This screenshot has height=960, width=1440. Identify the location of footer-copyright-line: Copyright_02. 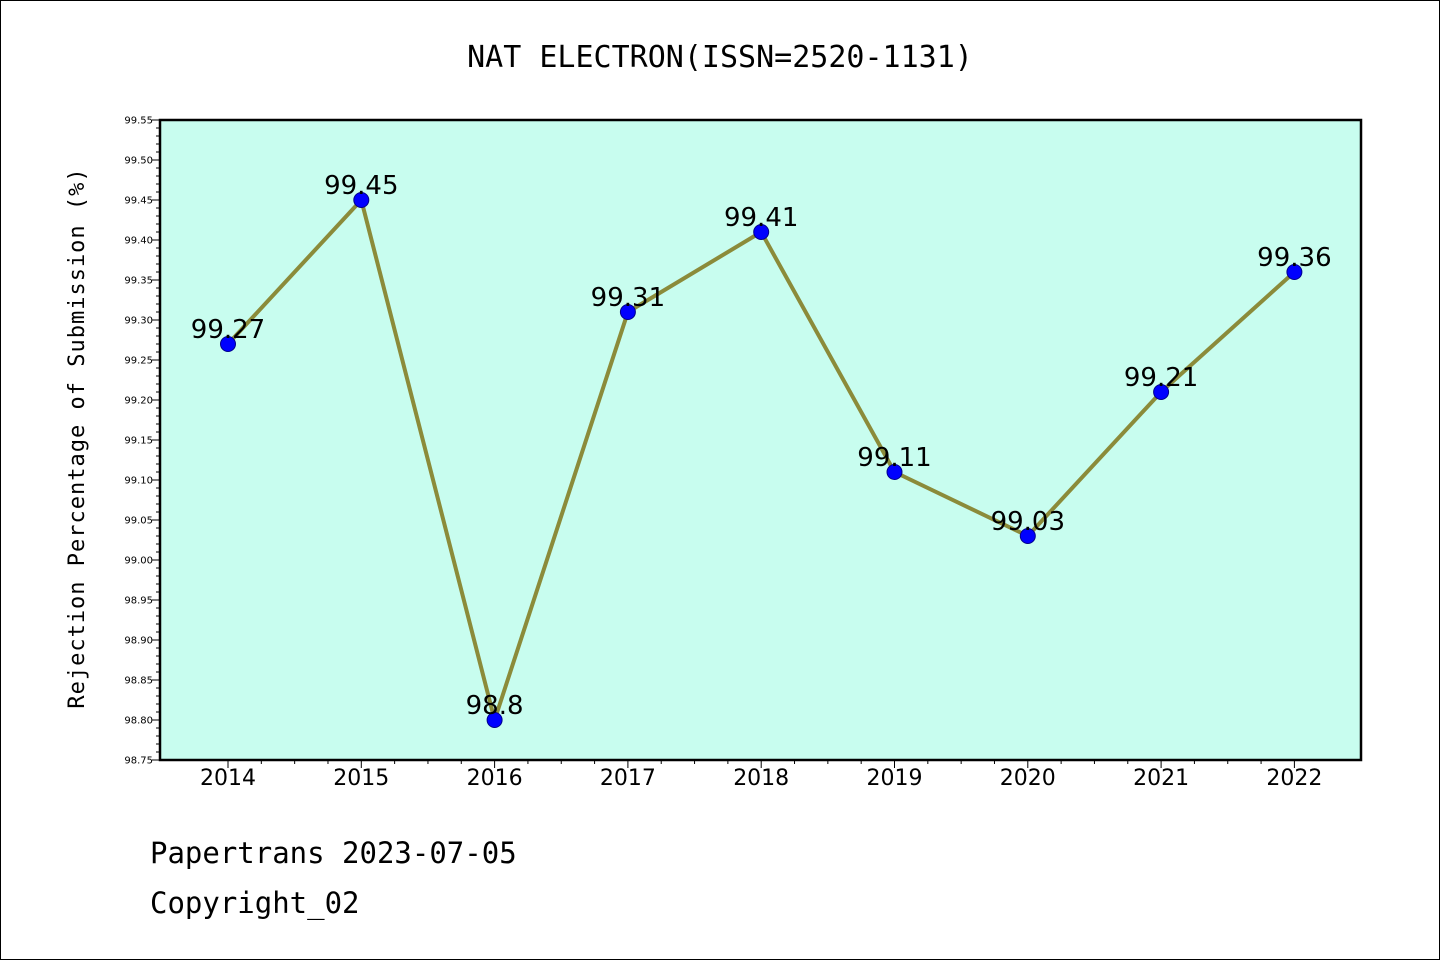
(255, 903).